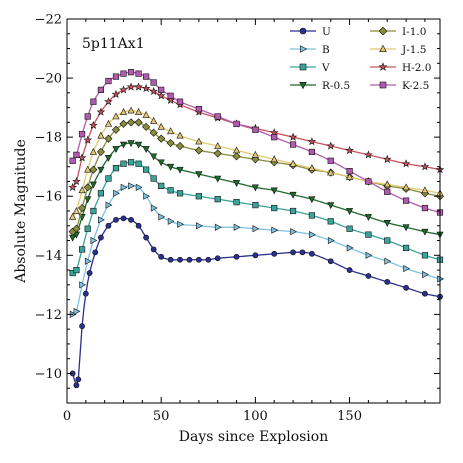 The height and width of the screenshot is (463, 463). I want to click on legend-item: U, so click(310, 32).